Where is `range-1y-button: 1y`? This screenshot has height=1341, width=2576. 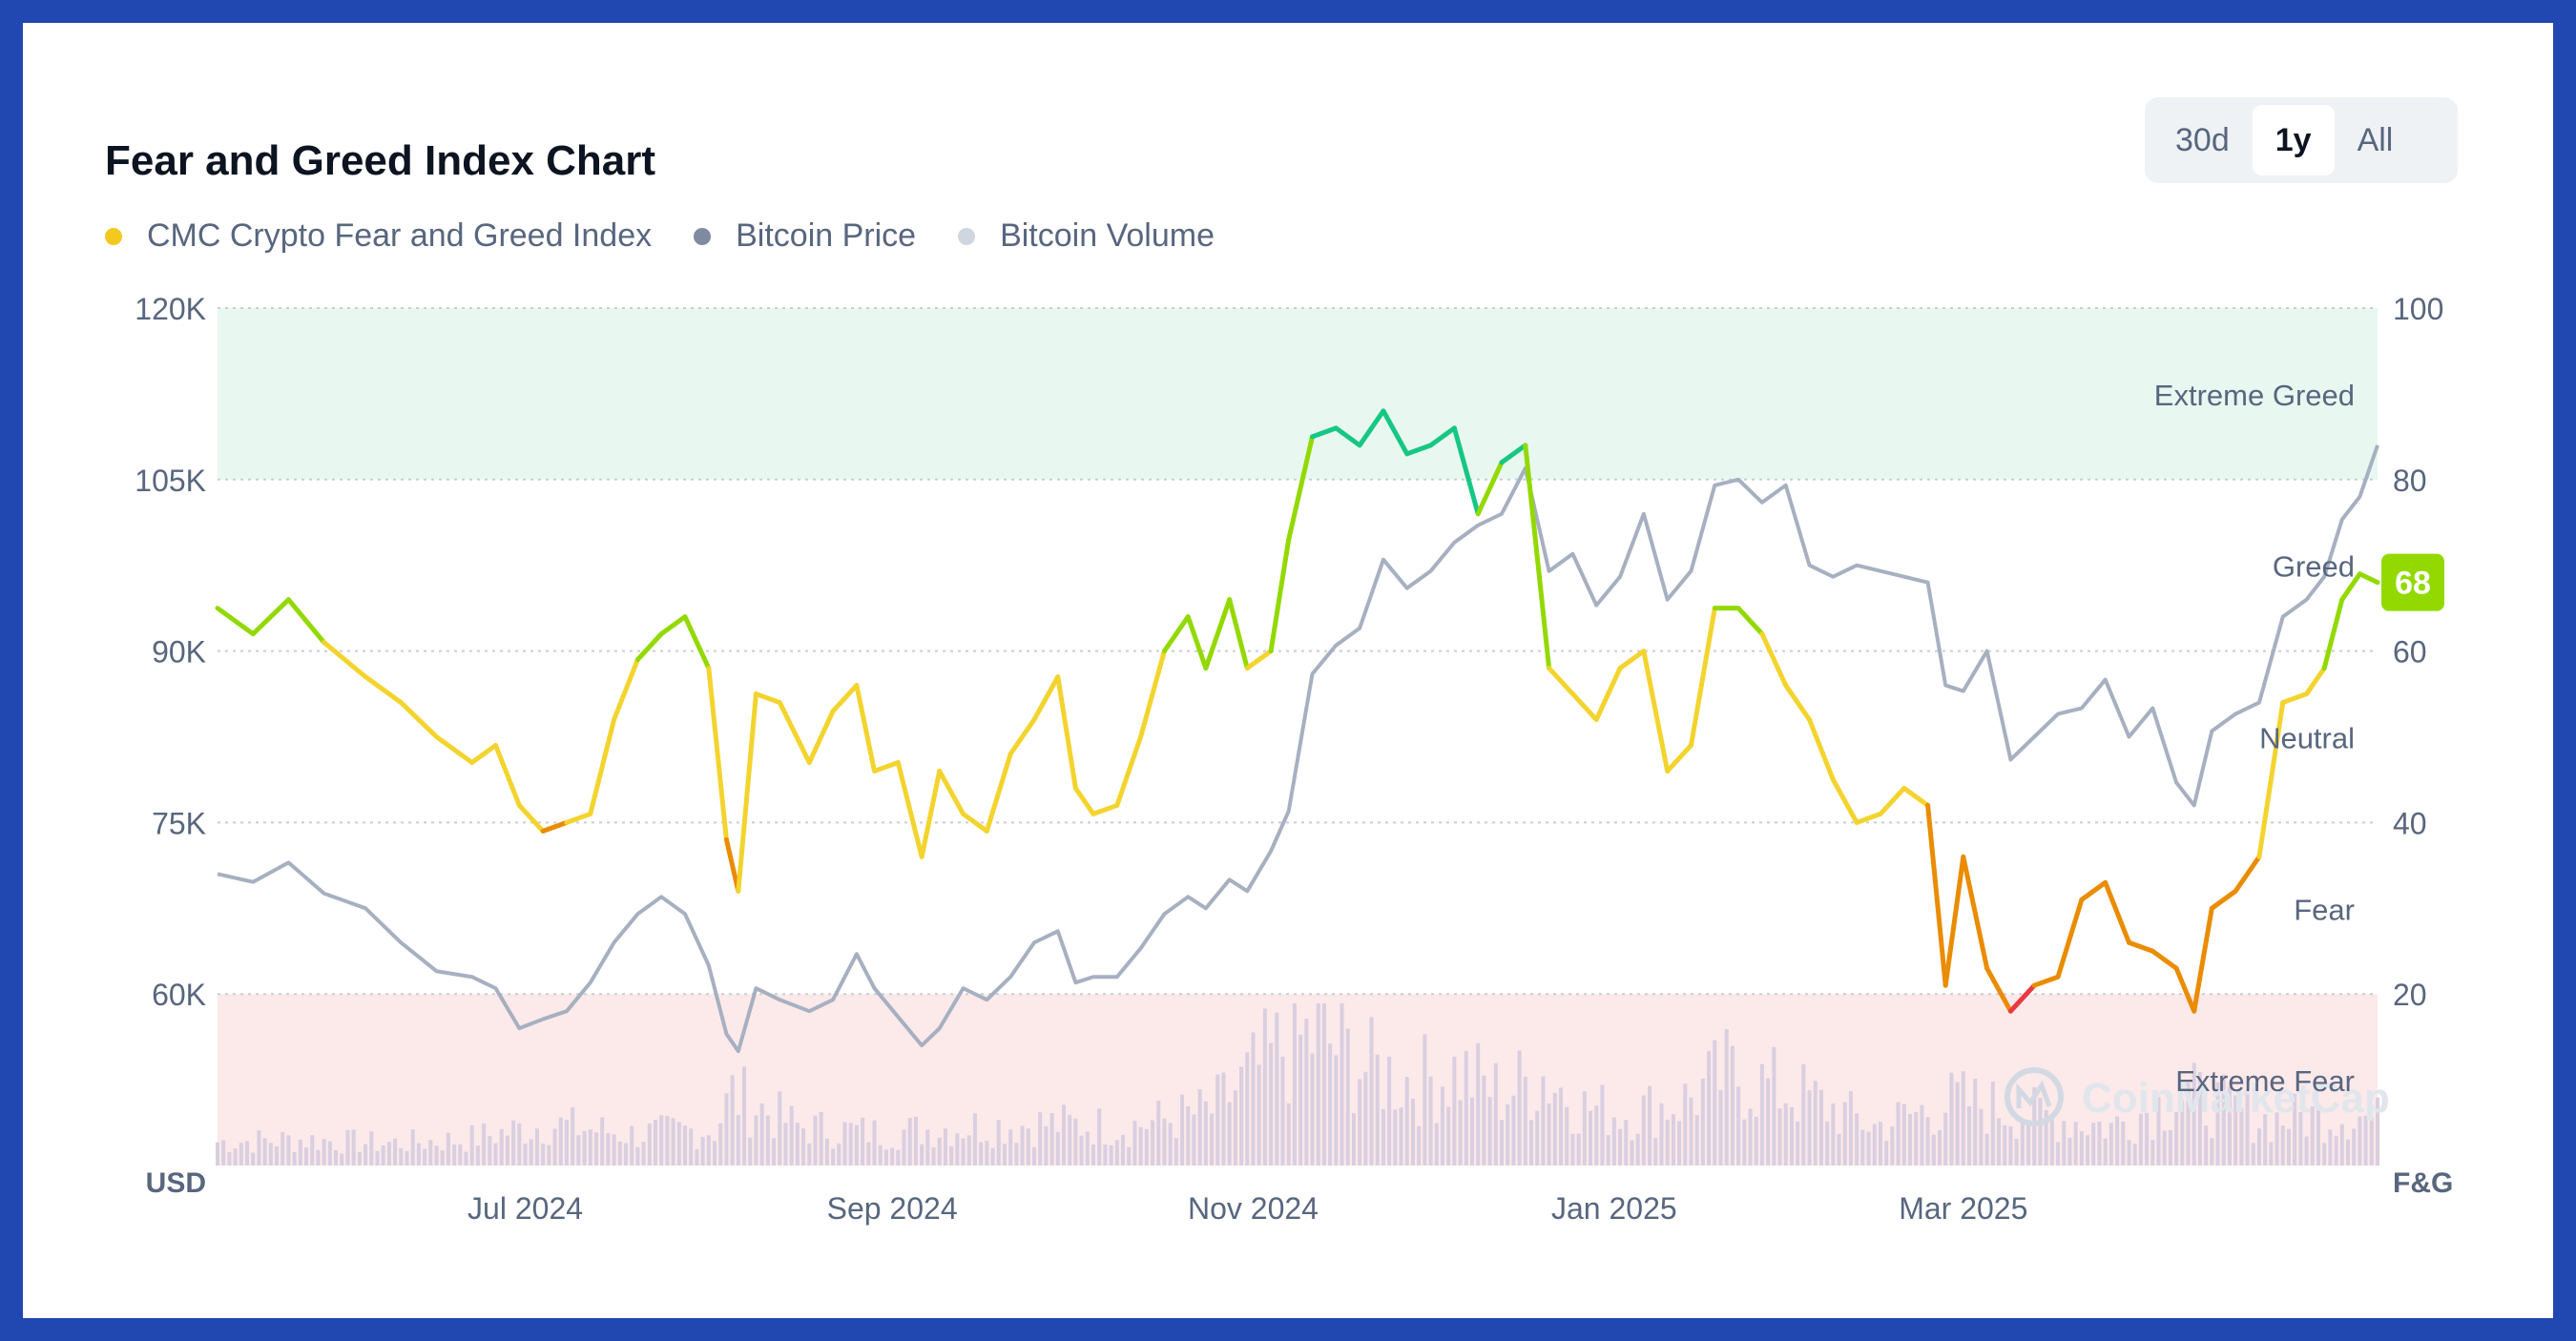
range-1y-button: 1y is located at coordinates (2293, 140).